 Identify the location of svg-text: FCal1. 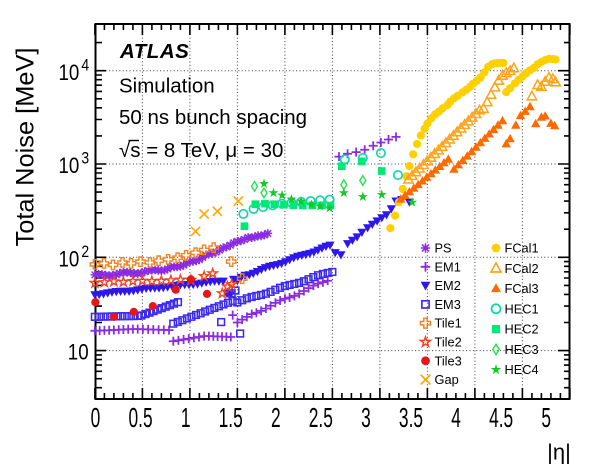
(522, 248).